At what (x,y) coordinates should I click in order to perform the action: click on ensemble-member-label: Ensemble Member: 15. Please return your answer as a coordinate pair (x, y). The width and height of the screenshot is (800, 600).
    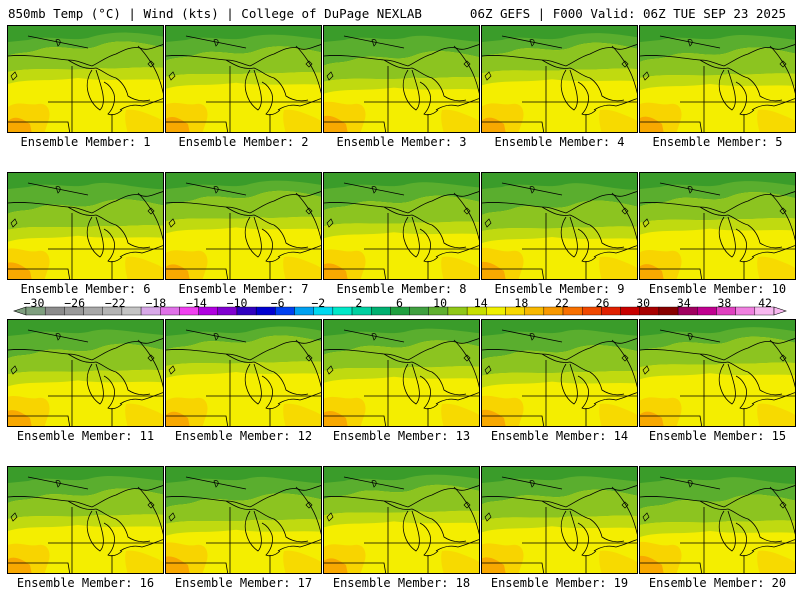
    Looking at the image, I should click on (717, 436).